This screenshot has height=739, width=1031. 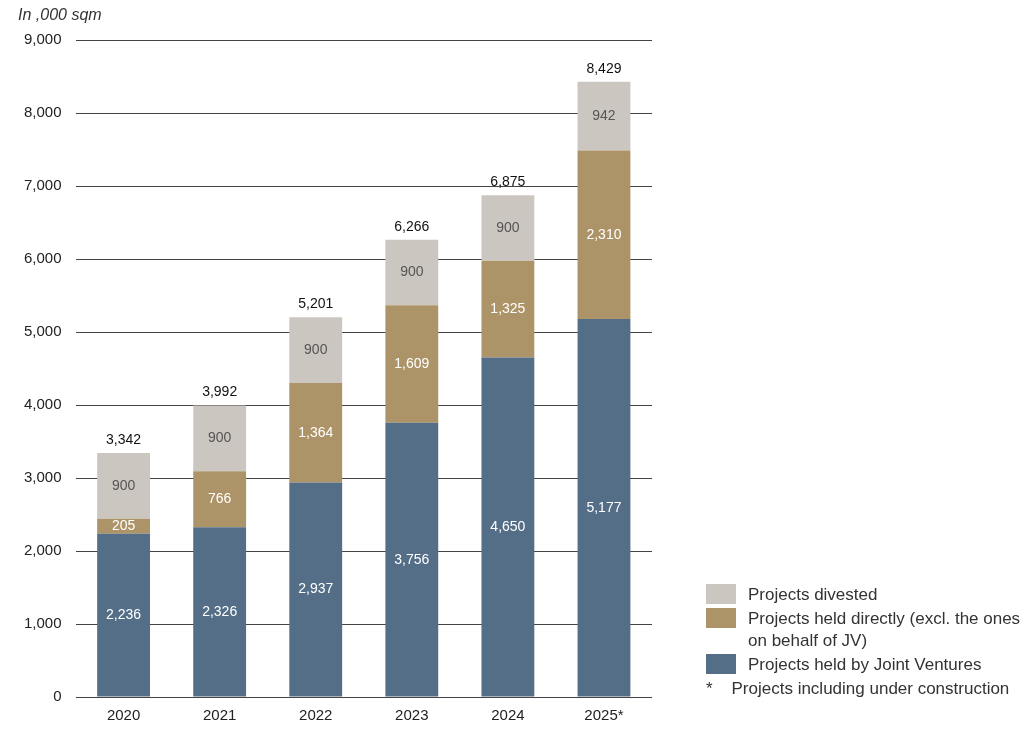 What do you see at coordinates (42, 39) in the screenshot?
I see `y-tick-label: 9,000` at bounding box center [42, 39].